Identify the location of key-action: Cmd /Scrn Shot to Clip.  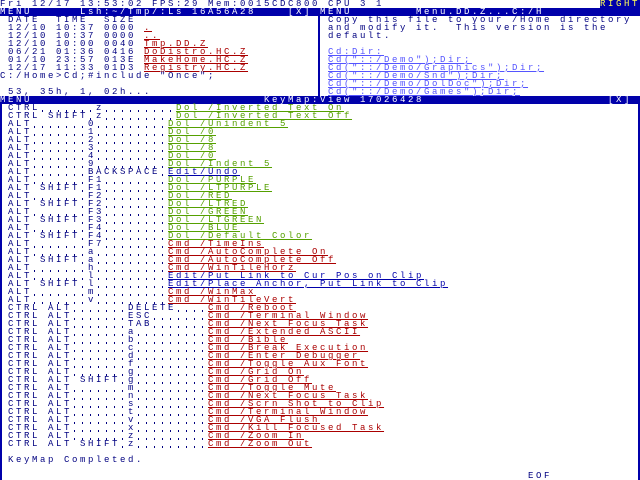
(296, 404).